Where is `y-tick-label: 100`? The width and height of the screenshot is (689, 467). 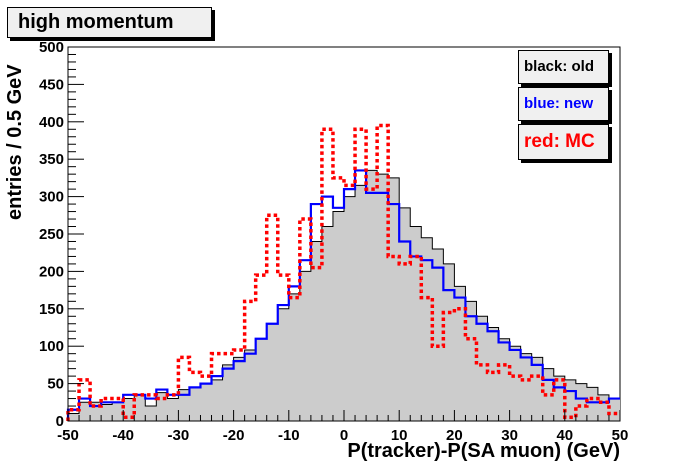
y-tick-label: 100 is located at coordinates (51, 346).